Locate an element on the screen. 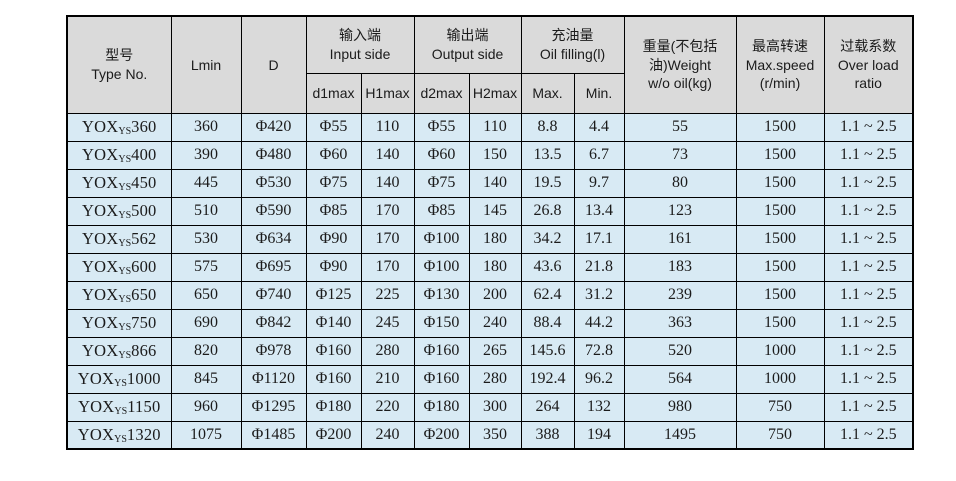 The width and height of the screenshot is (956, 481). oil-max-cell: 34.2 is located at coordinates (547, 239).